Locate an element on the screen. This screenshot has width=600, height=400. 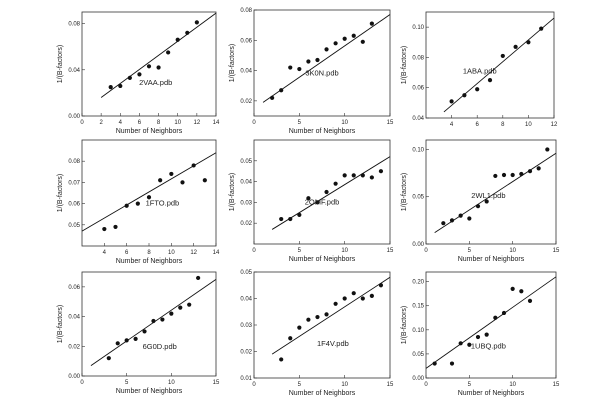
y-tick-label: 0.08 is located at coordinates (418, 58).